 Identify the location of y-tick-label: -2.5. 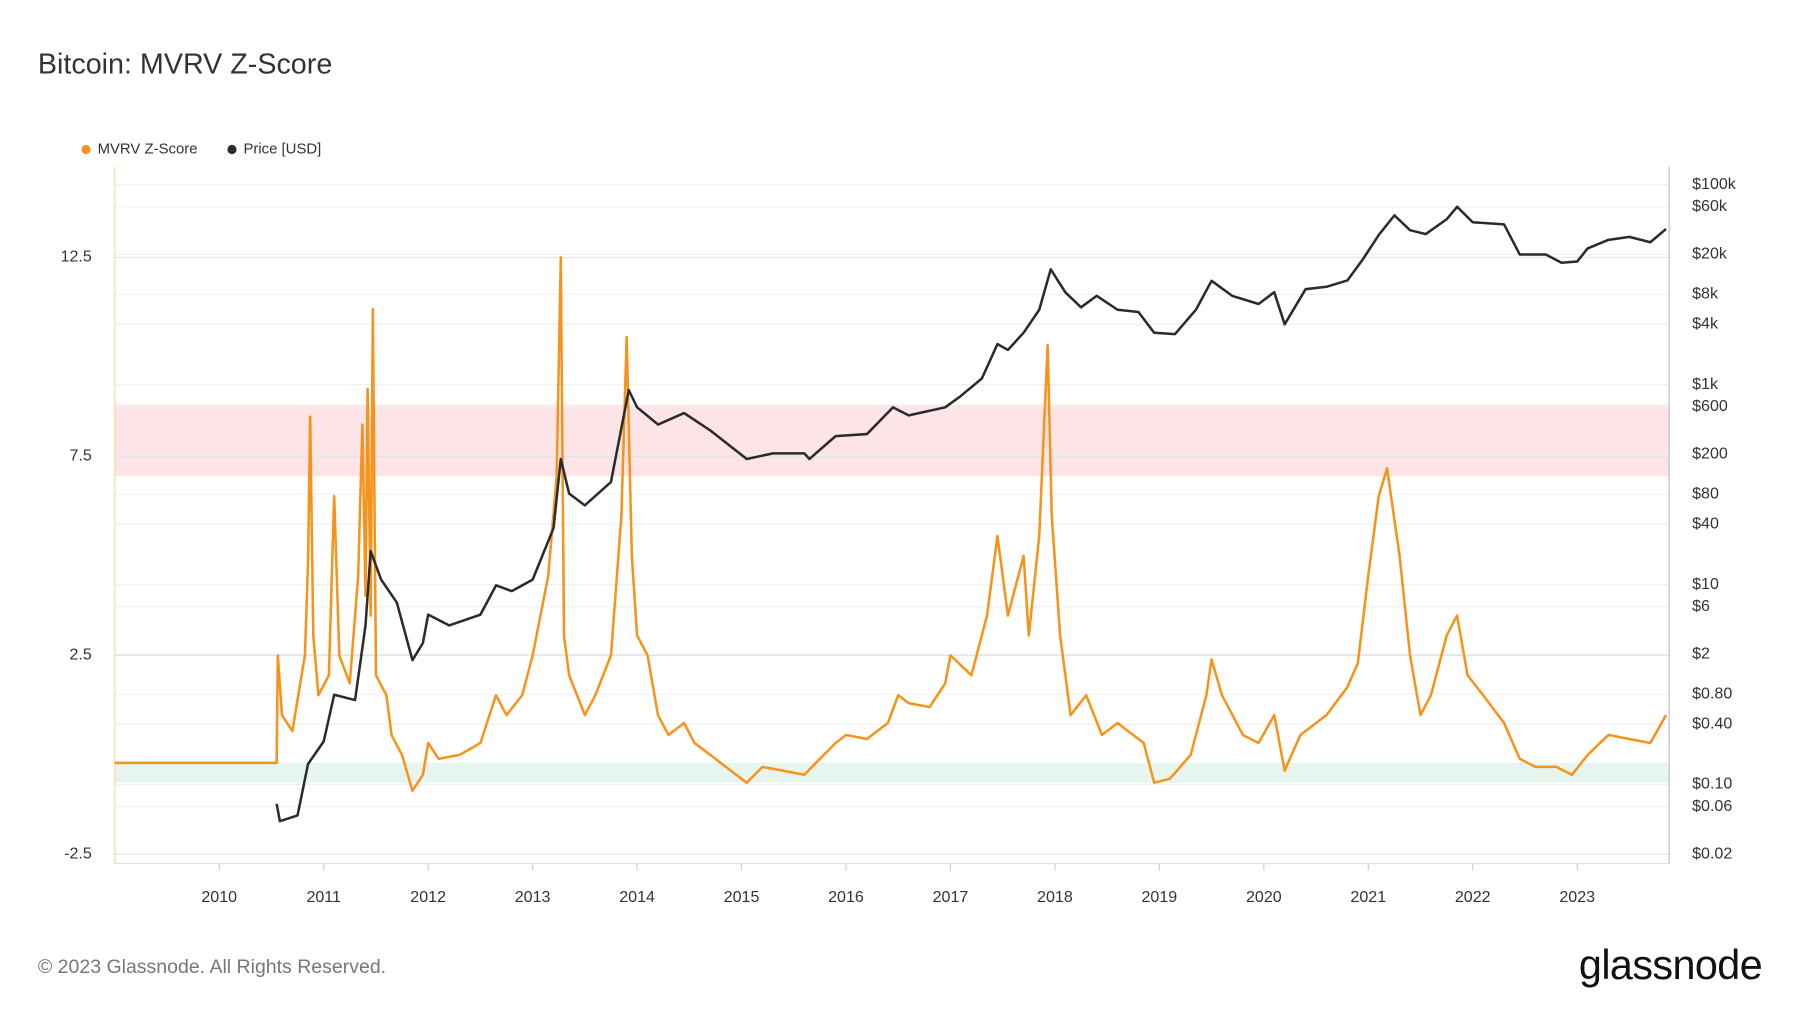
(78, 854).